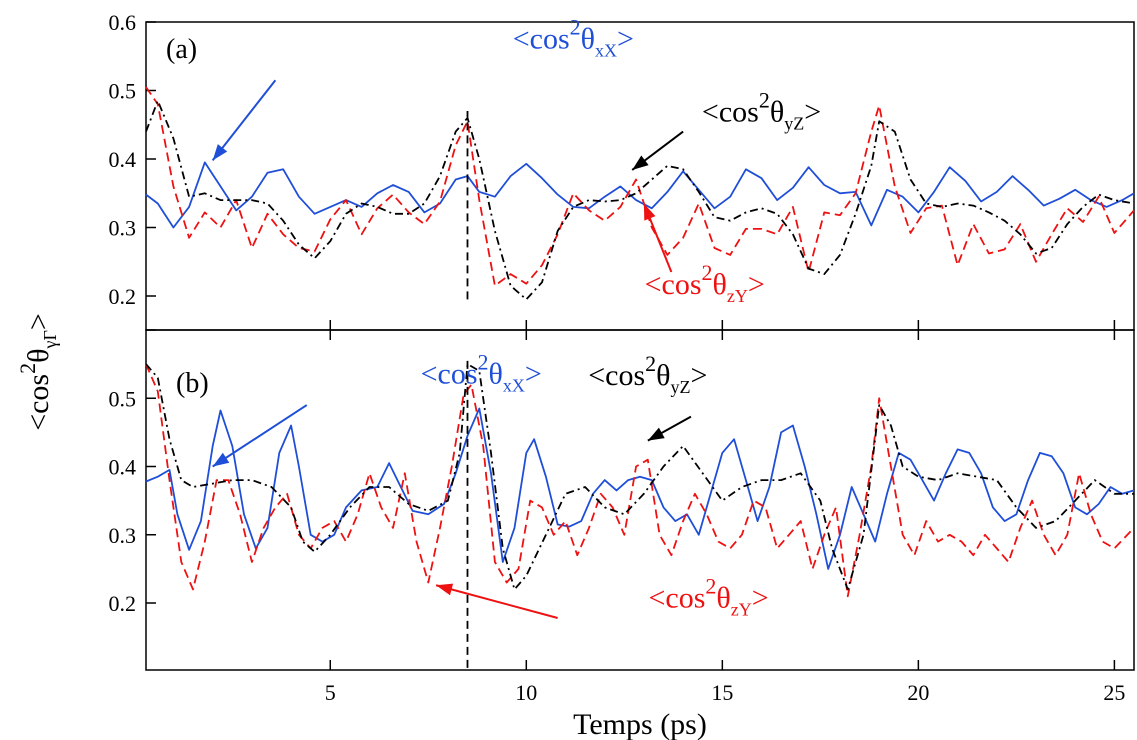  I want to click on x-tick-label: 5, so click(330, 692).